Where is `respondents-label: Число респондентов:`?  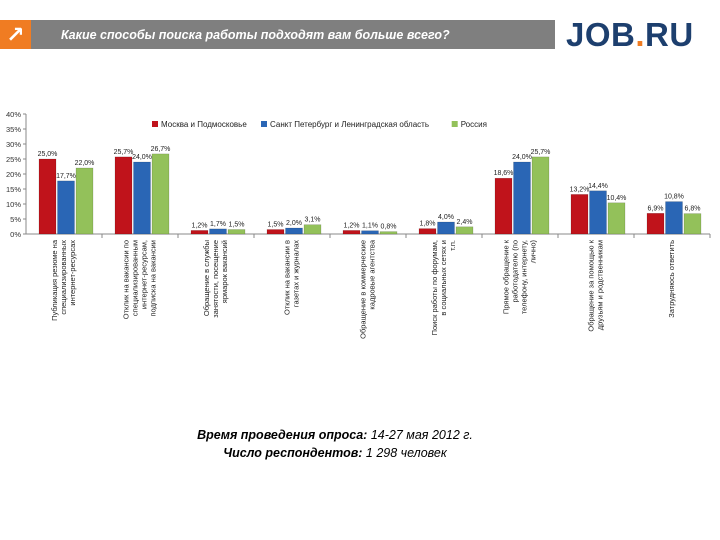 respondents-label: Число респондентов: is located at coordinates (293, 453).